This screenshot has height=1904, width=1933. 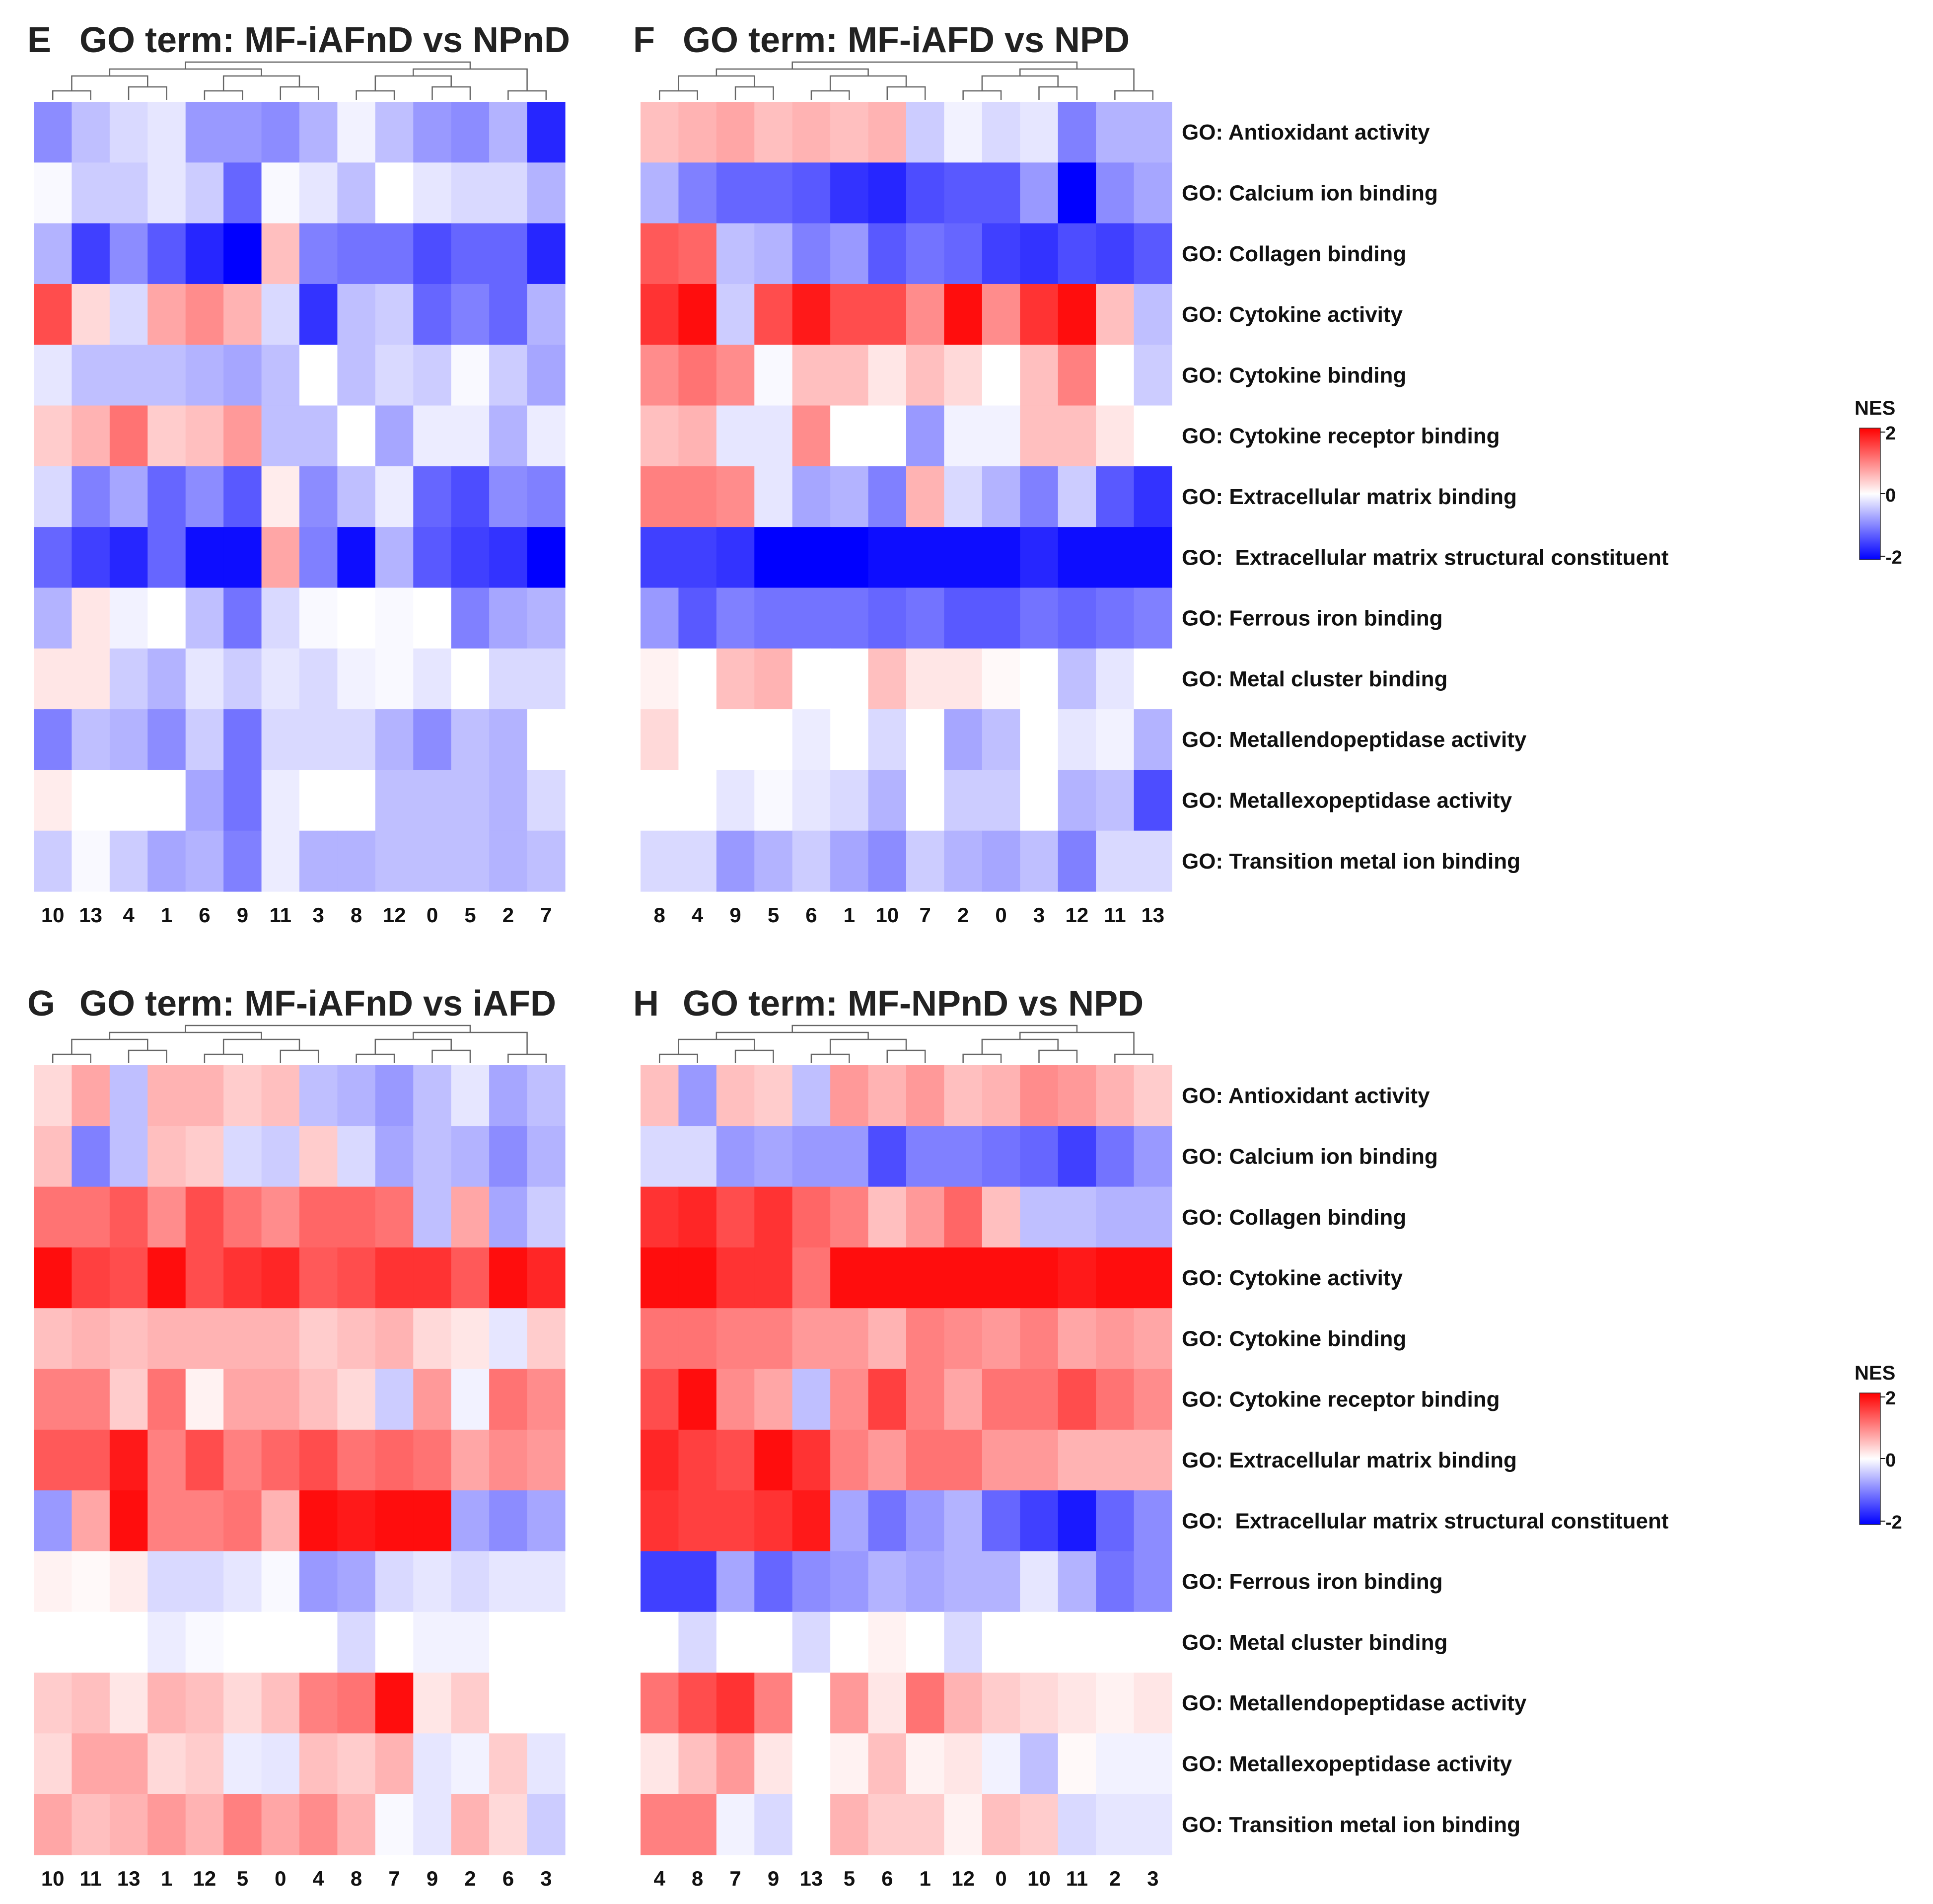 What do you see at coordinates (659, 915) in the screenshot?
I see `column-label: 8` at bounding box center [659, 915].